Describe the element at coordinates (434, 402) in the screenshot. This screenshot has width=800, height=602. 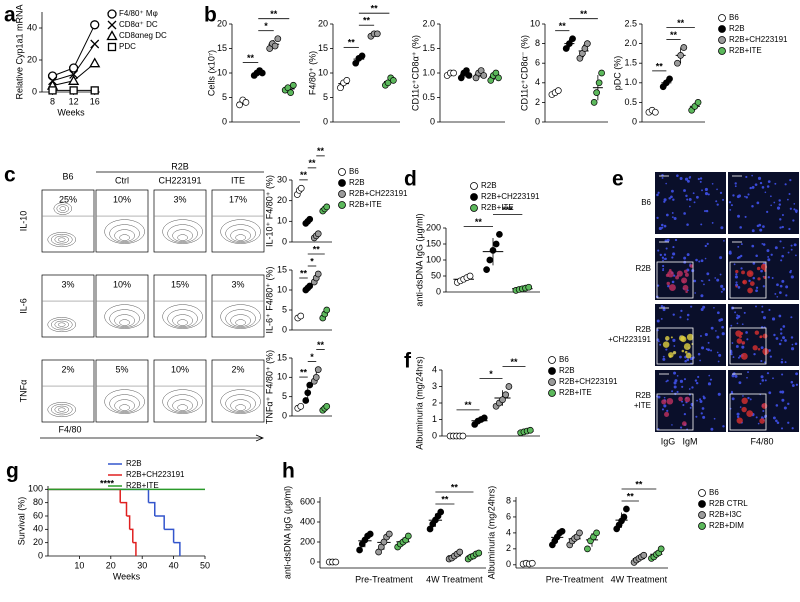
I see `y-tick-label: 2` at that location.